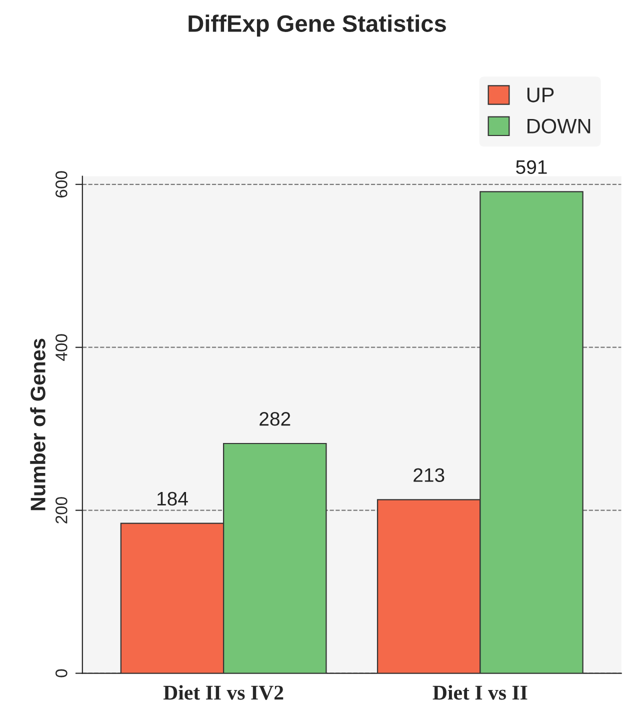 This screenshot has width=634, height=705. What do you see at coordinates (62, 184) in the screenshot?
I see `y-tick-label: 600` at bounding box center [62, 184].